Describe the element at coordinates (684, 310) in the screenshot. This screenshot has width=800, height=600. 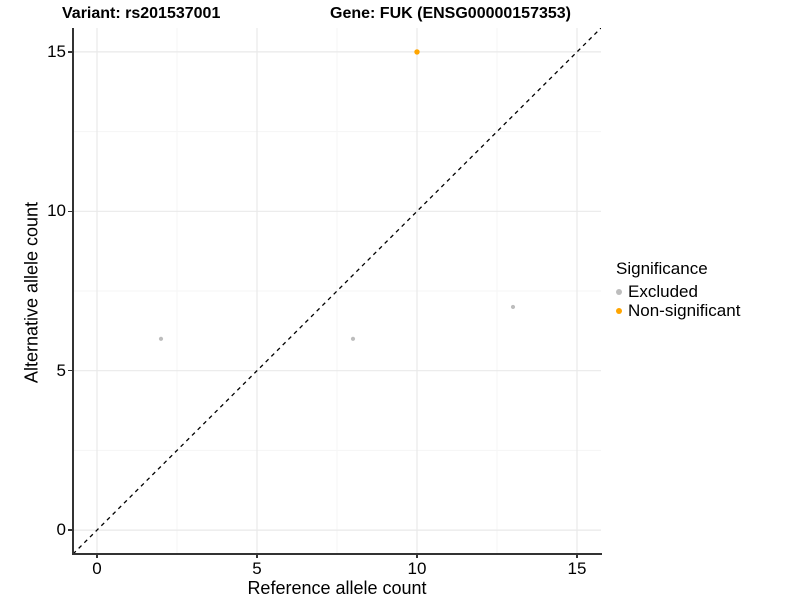
I see `legend-item-label: Non-significant` at that location.